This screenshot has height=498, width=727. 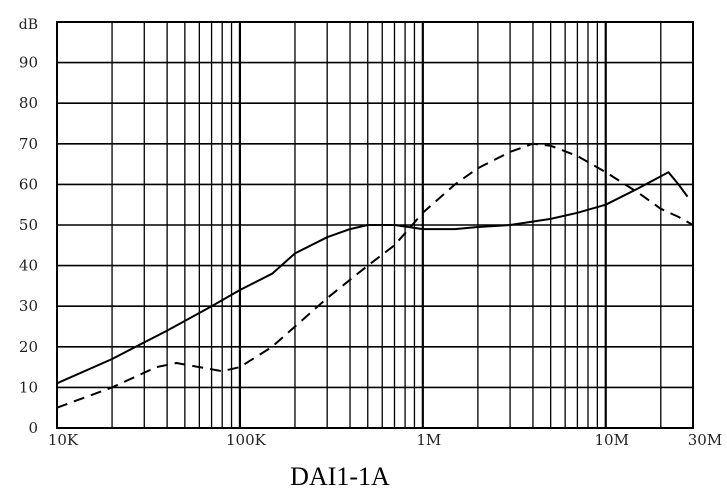 What do you see at coordinates (340, 476) in the screenshot?
I see `chart-caption: DAI1-1A` at bounding box center [340, 476].